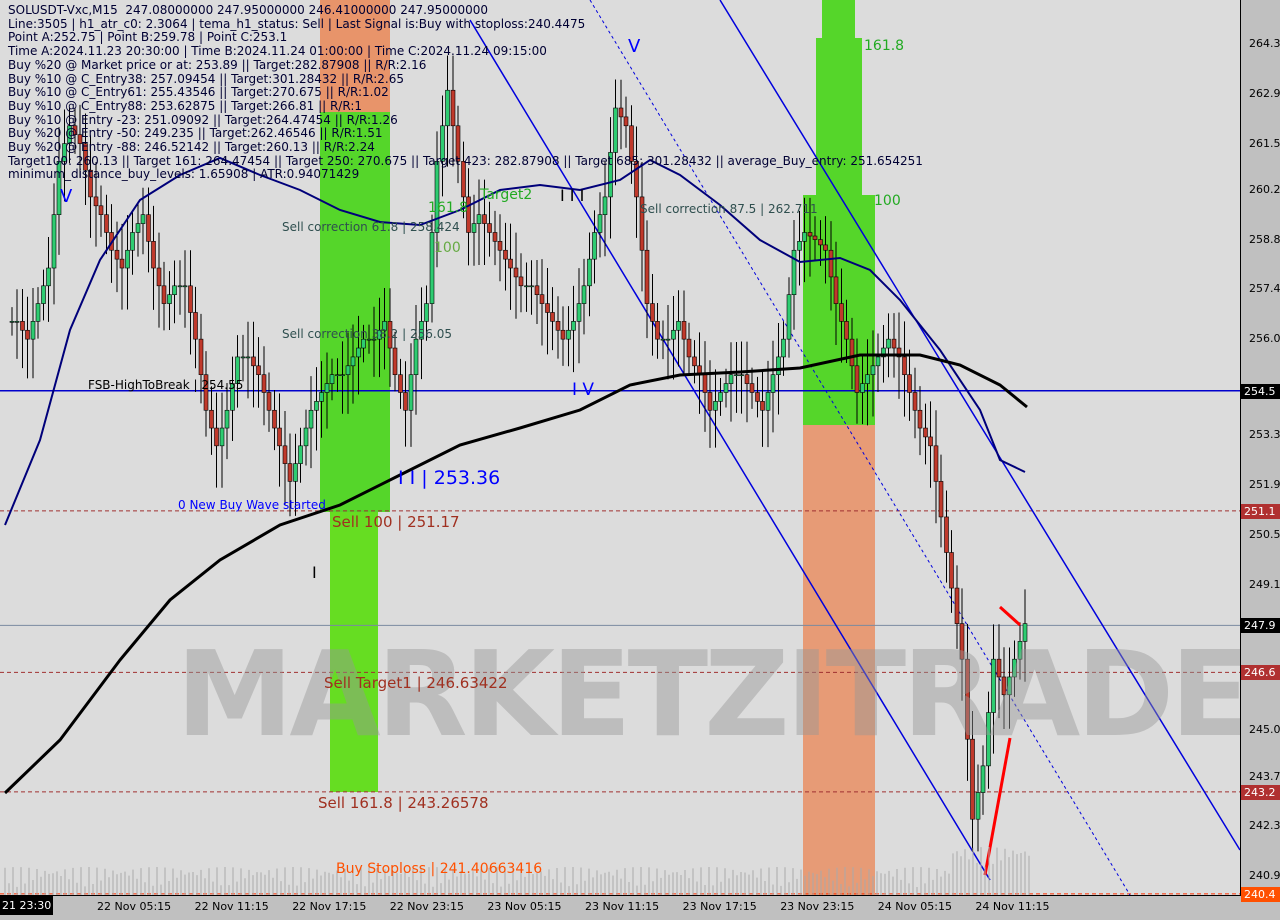  What do you see at coordinates (1264, 289) in the screenshot?
I see `y-tick-label: 257.4` at bounding box center [1264, 289].